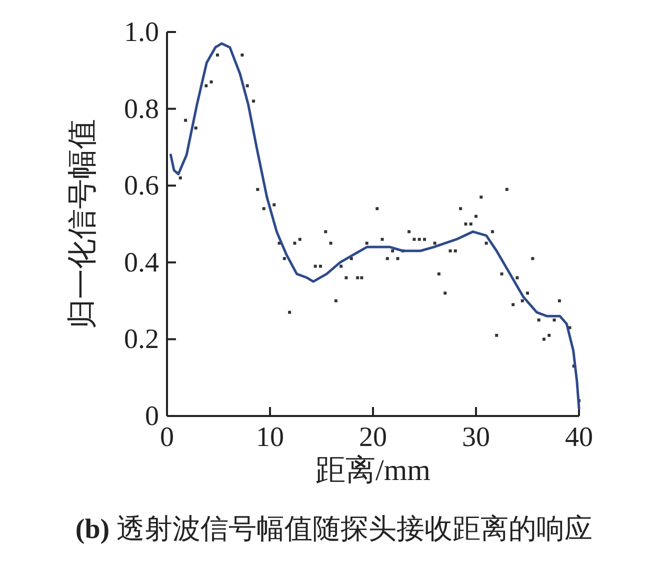  Describe the element at coordinates (579, 437) in the screenshot. I see `x-tick-label: 40` at that location.